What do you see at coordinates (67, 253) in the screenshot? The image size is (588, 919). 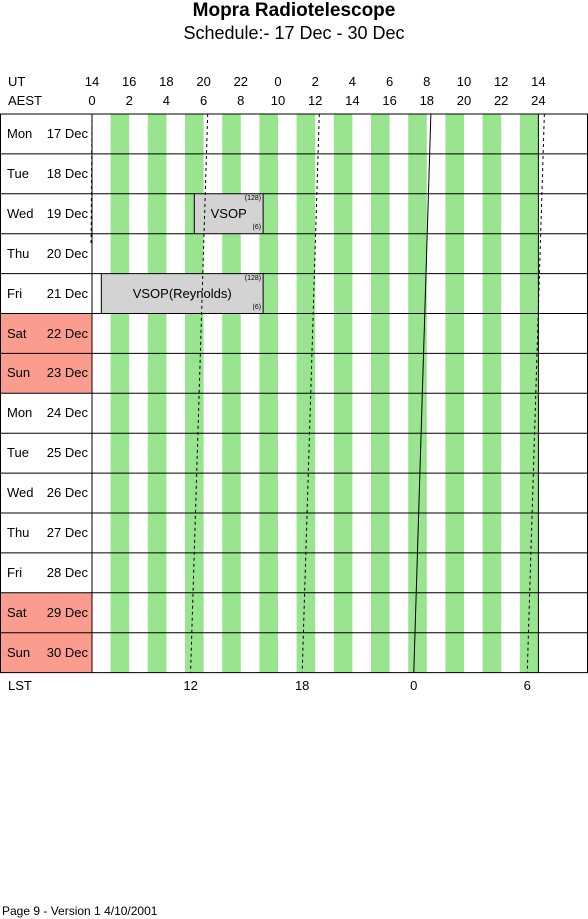 I see `day-date-label: 20 Dec` at bounding box center [67, 253].